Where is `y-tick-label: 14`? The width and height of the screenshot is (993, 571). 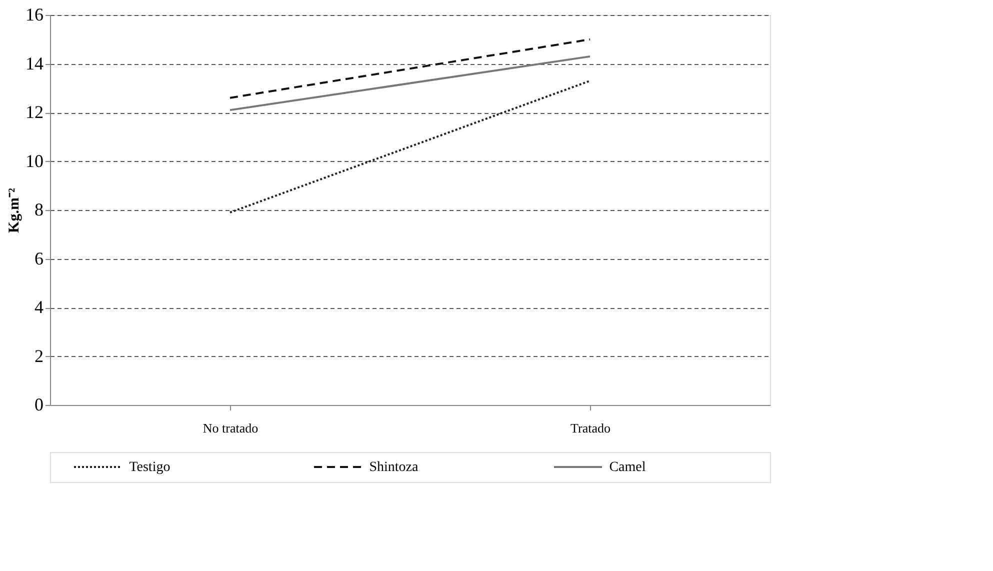
y-tick-label: 14 is located at coordinates (35, 63).